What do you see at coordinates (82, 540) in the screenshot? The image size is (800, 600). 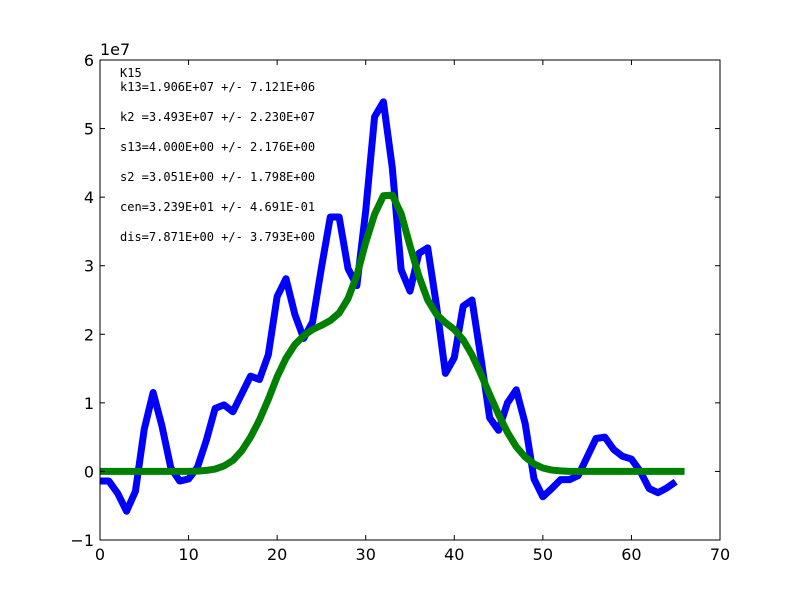 I see `y-tick-label: −1` at bounding box center [82, 540].